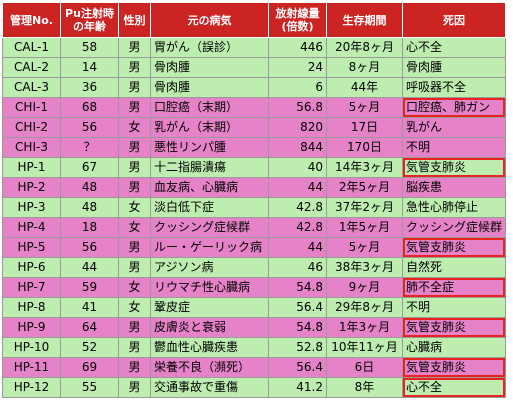 Image resolution: width=513 pixels, height=416 pixels. What do you see at coordinates (364, 67) in the screenshot?
I see `cell-survival: 8ヶ月` at bounding box center [364, 67].